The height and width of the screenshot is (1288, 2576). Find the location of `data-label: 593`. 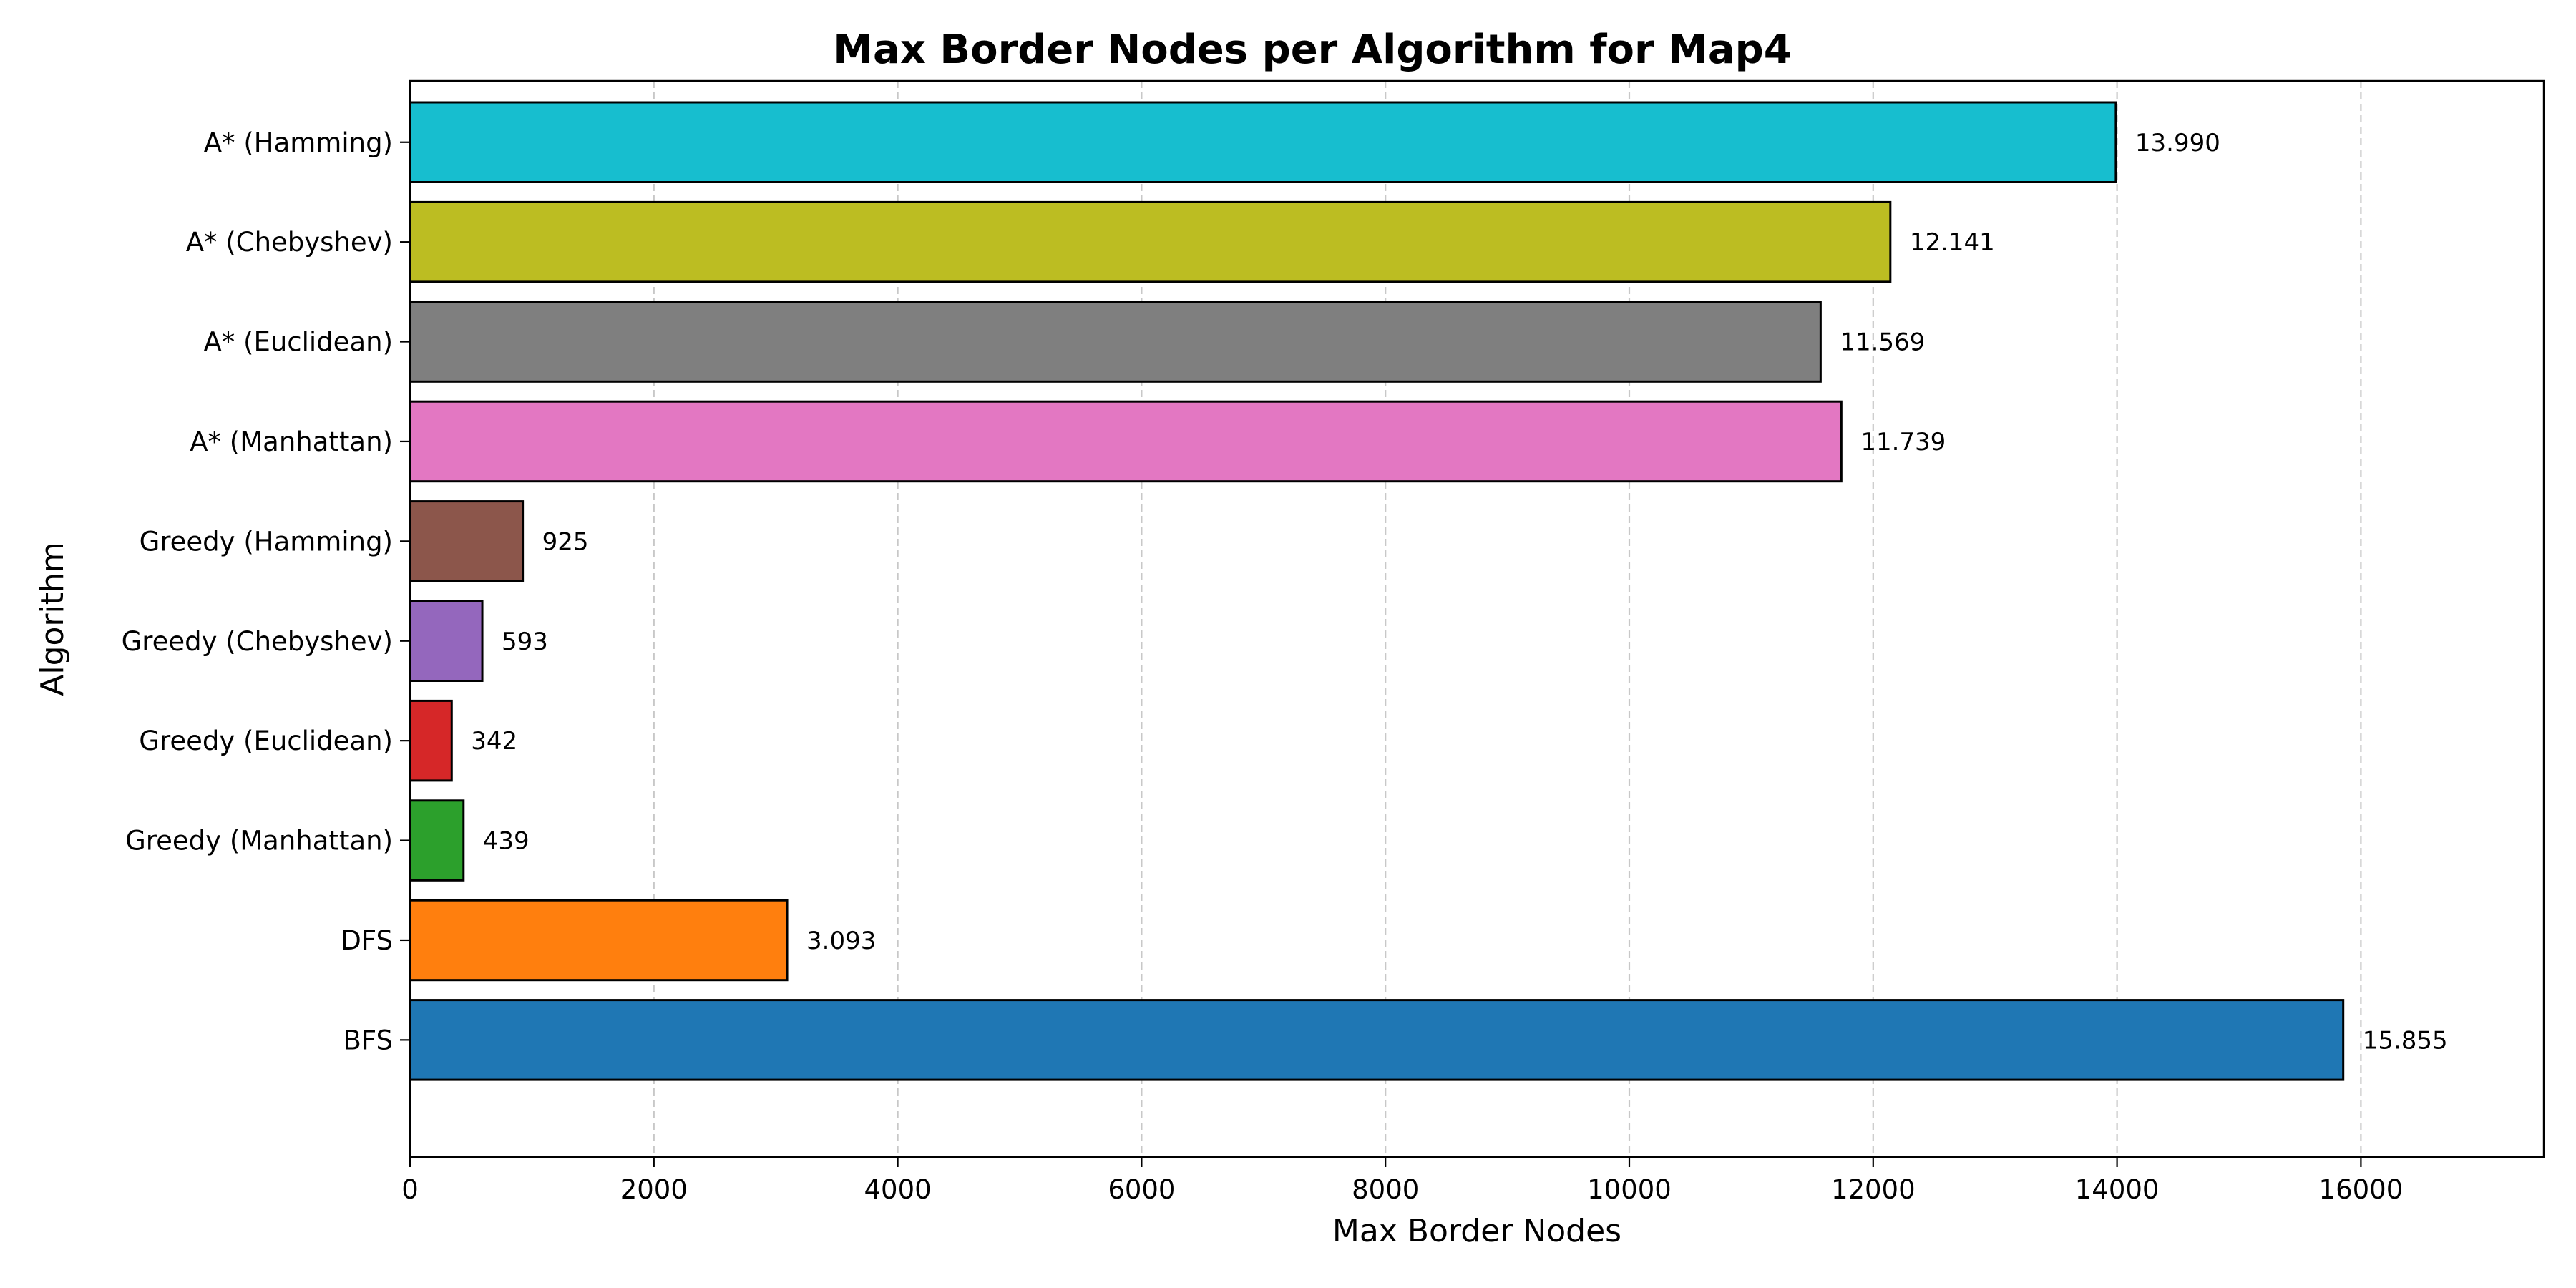

data-label: 593 is located at coordinates (525, 642).